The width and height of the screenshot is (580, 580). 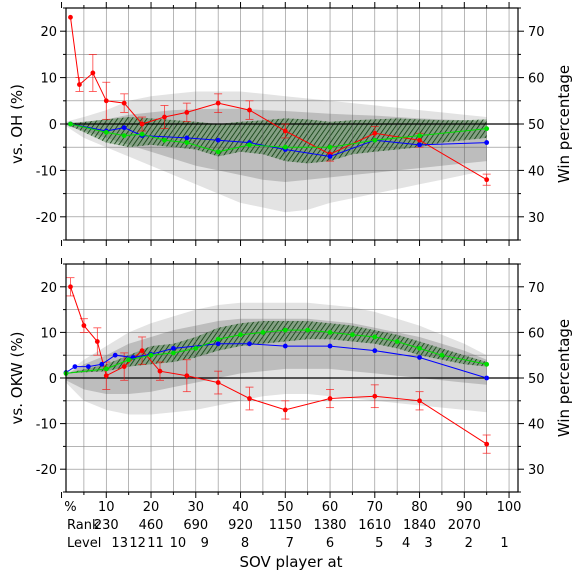 I want to click on y-axis-title: vs. OH (%), so click(x=17, y=124).